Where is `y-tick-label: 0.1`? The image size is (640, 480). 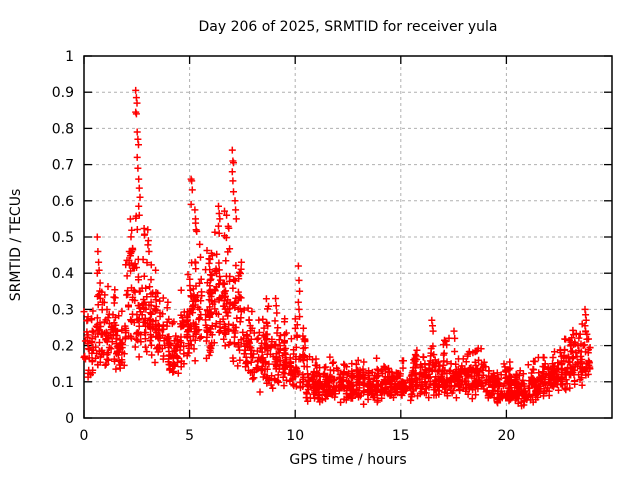 y-tick-label: 0.1 is located at coordinates (63, 383).